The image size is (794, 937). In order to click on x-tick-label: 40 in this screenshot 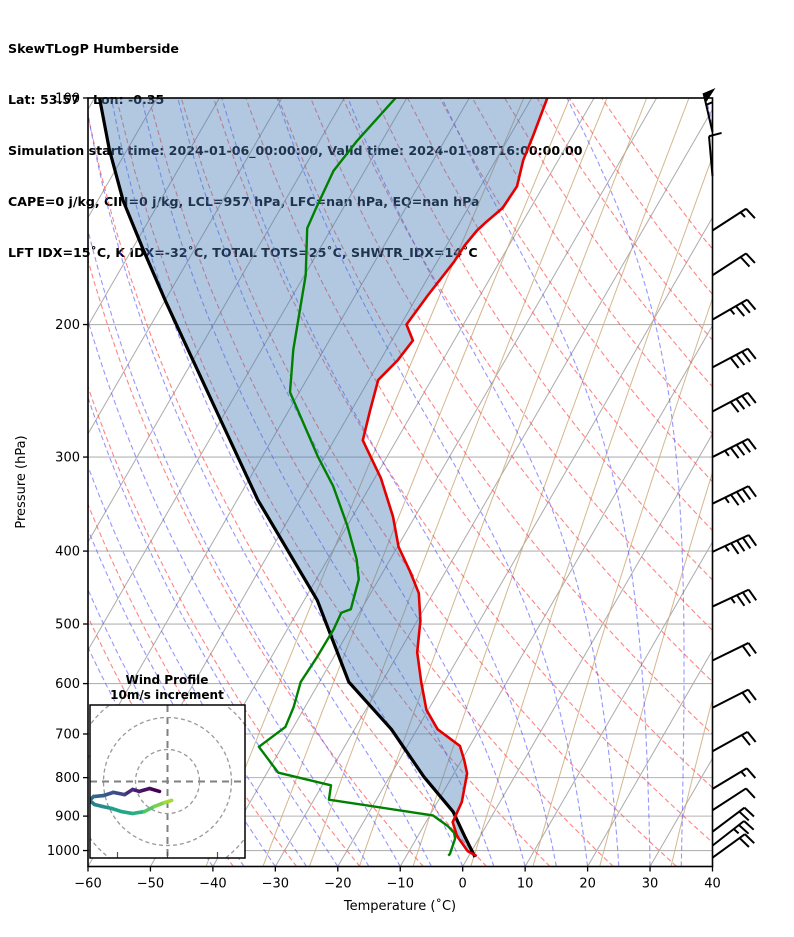, I will do `click(712, 884)`.